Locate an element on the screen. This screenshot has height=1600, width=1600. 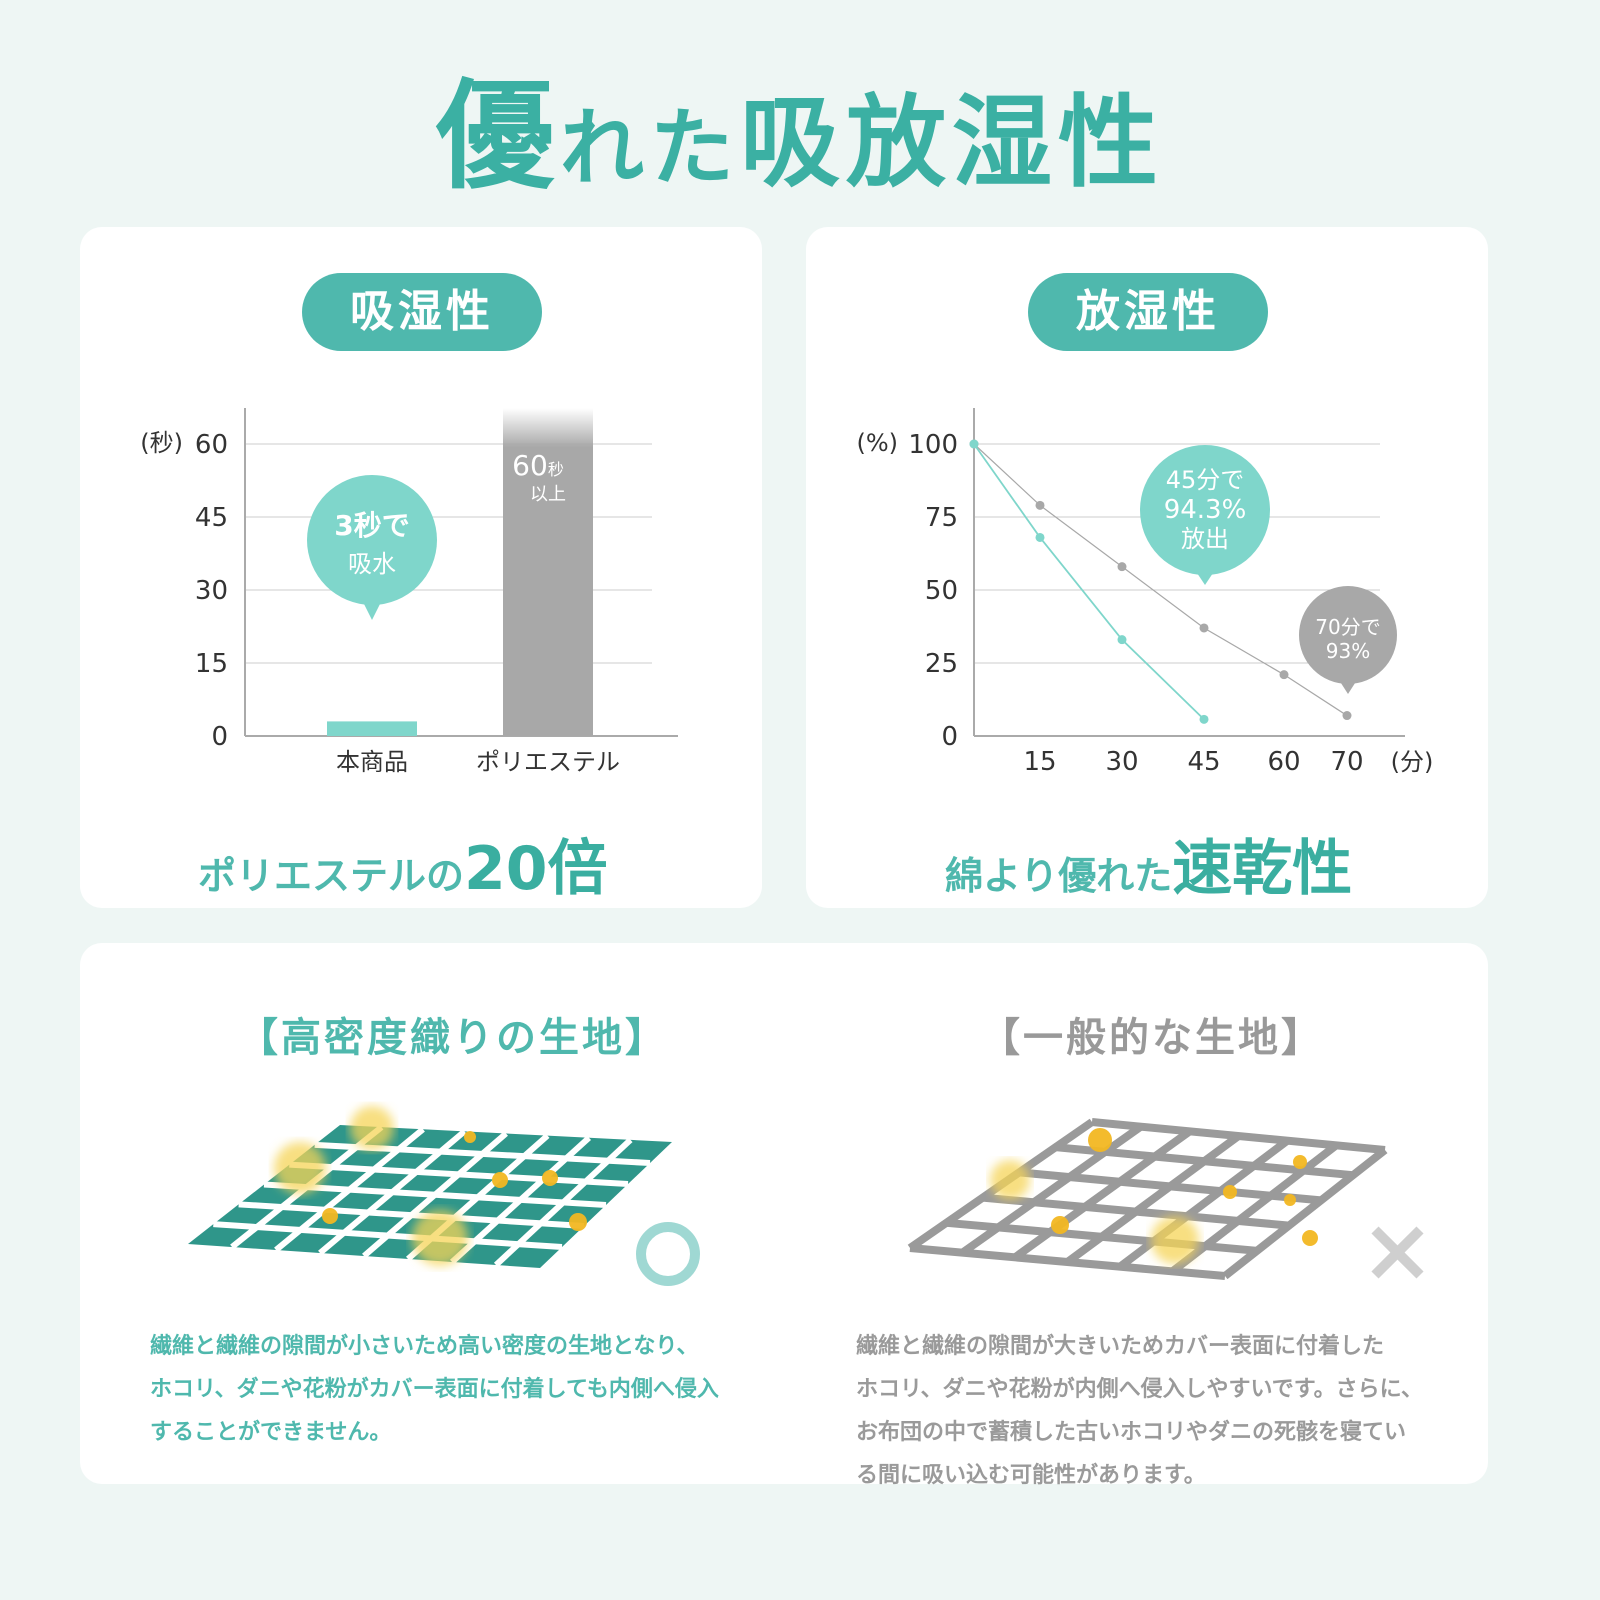
y-axis-label: (秒) is located at coordinates (161, 443).